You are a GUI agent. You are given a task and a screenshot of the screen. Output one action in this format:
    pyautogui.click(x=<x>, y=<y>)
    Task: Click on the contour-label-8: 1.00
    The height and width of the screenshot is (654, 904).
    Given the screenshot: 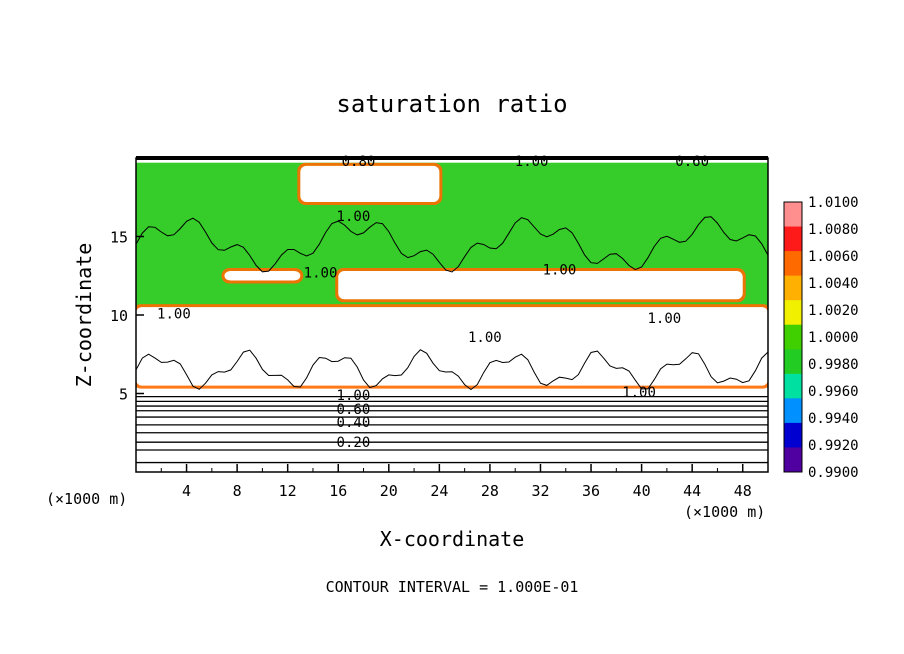 What is the action you would take?
    pyautogui.click(x=485, y=338)
    